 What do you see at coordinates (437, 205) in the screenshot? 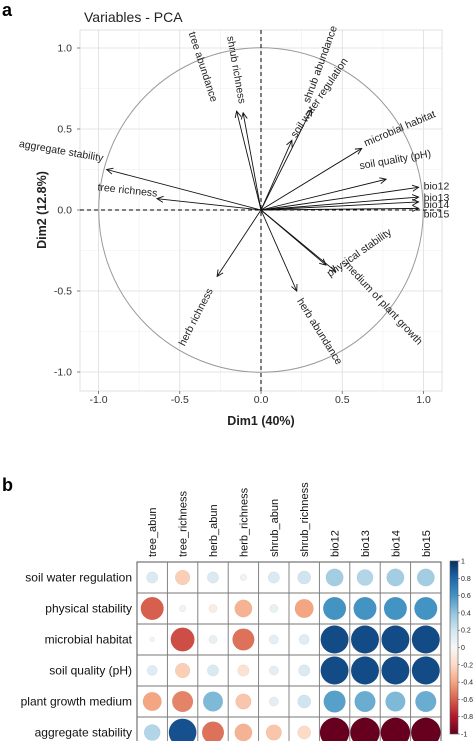
I see `arrow-label-bio14: bio14` at bounding box center [437, 205].